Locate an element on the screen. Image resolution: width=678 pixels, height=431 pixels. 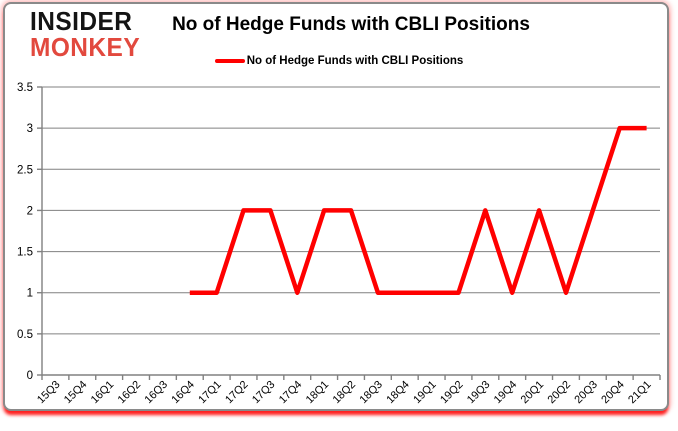
x-category-label: 17Q3 is located at coordinates (264, 393).